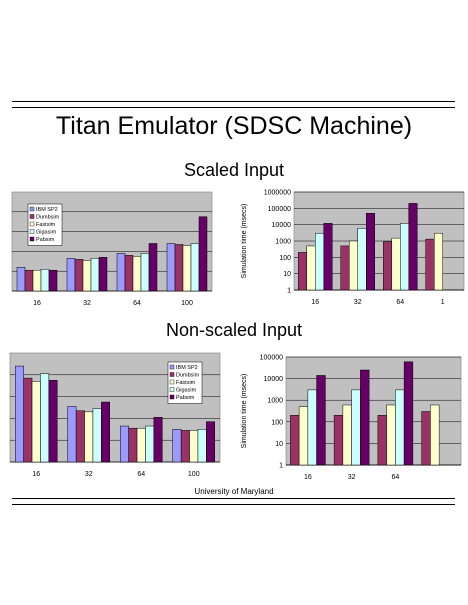 This screenshot has height=605, width=468. Describe the element at coordinates (188, 376) in the screenshot. I see `legend-label: Dumbsim` at that location.